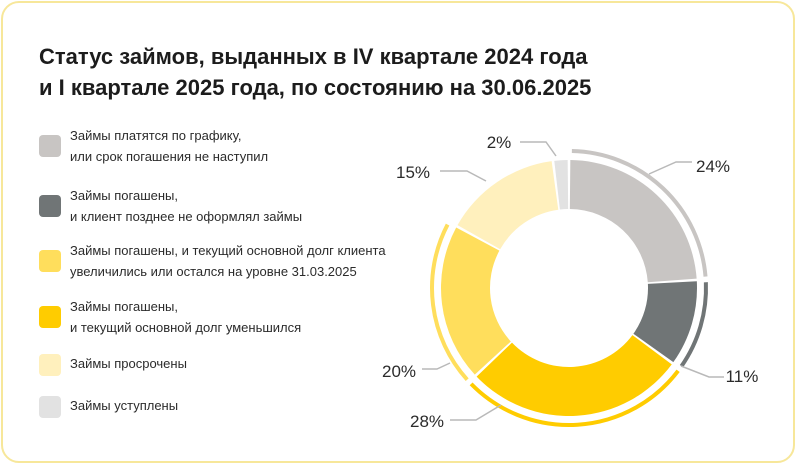 The width and height of the screenshot is (800, 468). I want to click on legend-label-line: или срок погашения не наступил, so click(169, 156).